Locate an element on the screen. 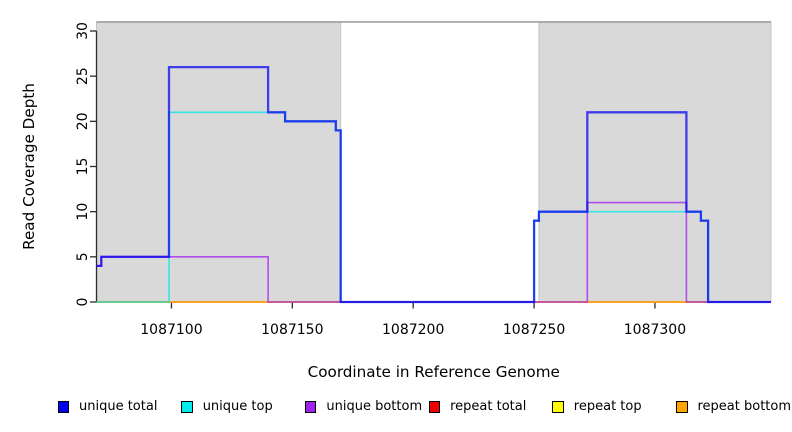  legend-label-repeat-bottom: repeat bottom is located at coordinates (744, 406).